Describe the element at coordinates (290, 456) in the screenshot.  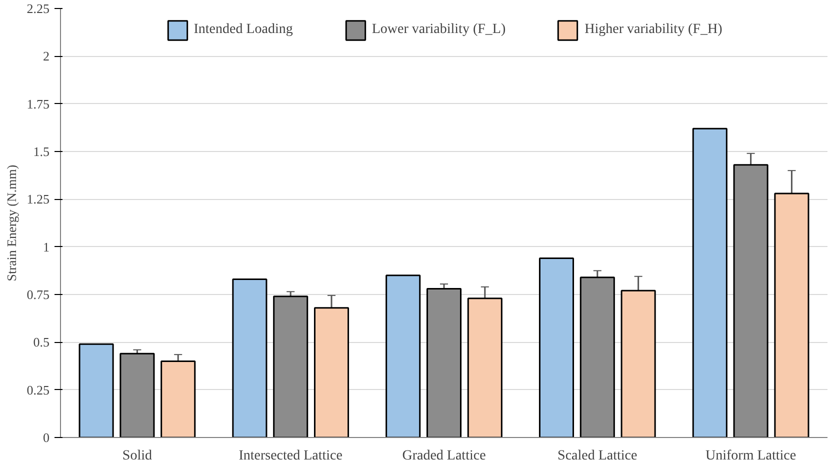
I see `x-tick-label: Intersected Lattice` at that location.